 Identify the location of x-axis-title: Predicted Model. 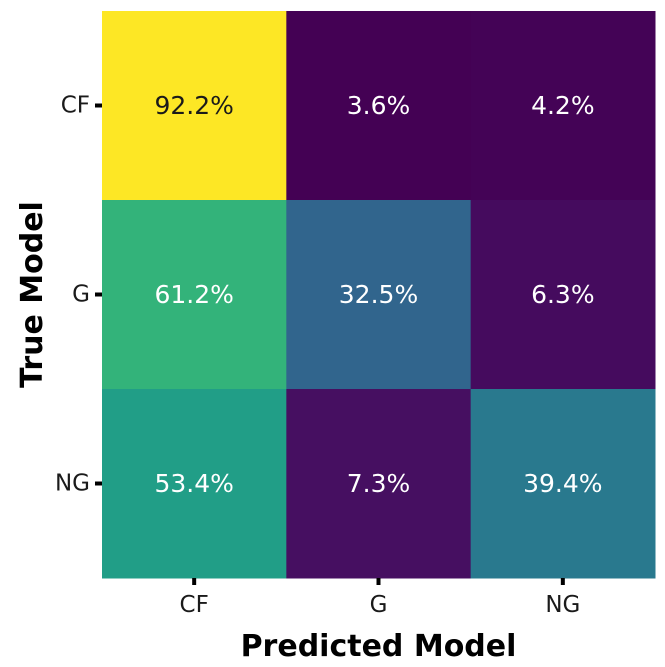
(379, 646).